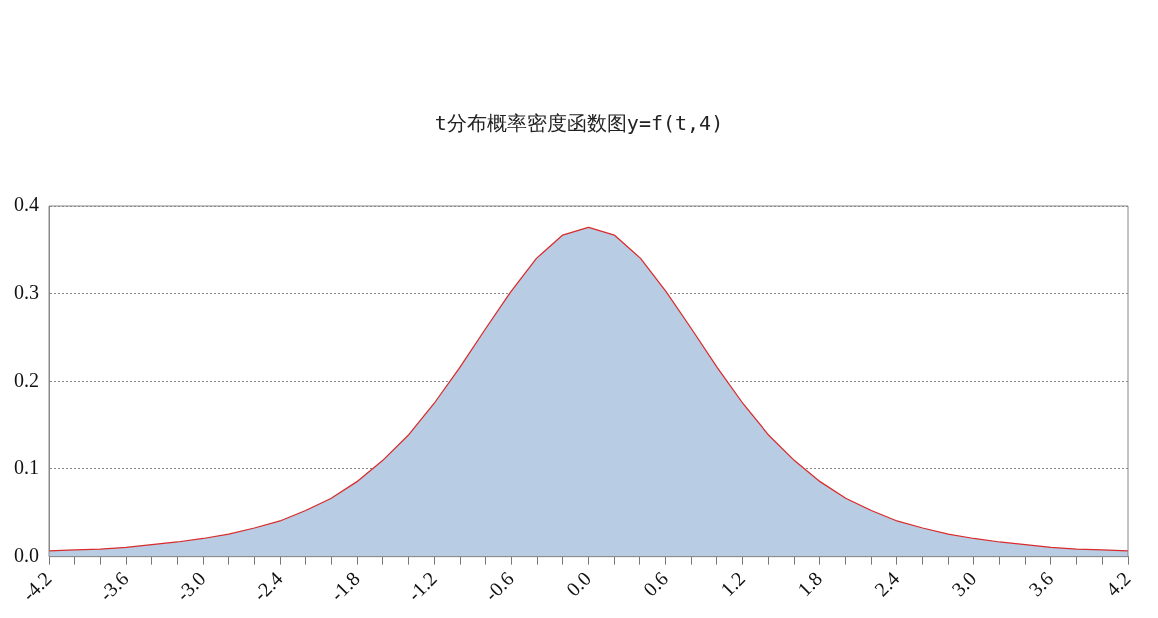 The height and width of the screenshot is (618, 1158). Describe the element at coordinates (344, 586) in the screenshot. I see `x-tick-label: -1.8` at that location.